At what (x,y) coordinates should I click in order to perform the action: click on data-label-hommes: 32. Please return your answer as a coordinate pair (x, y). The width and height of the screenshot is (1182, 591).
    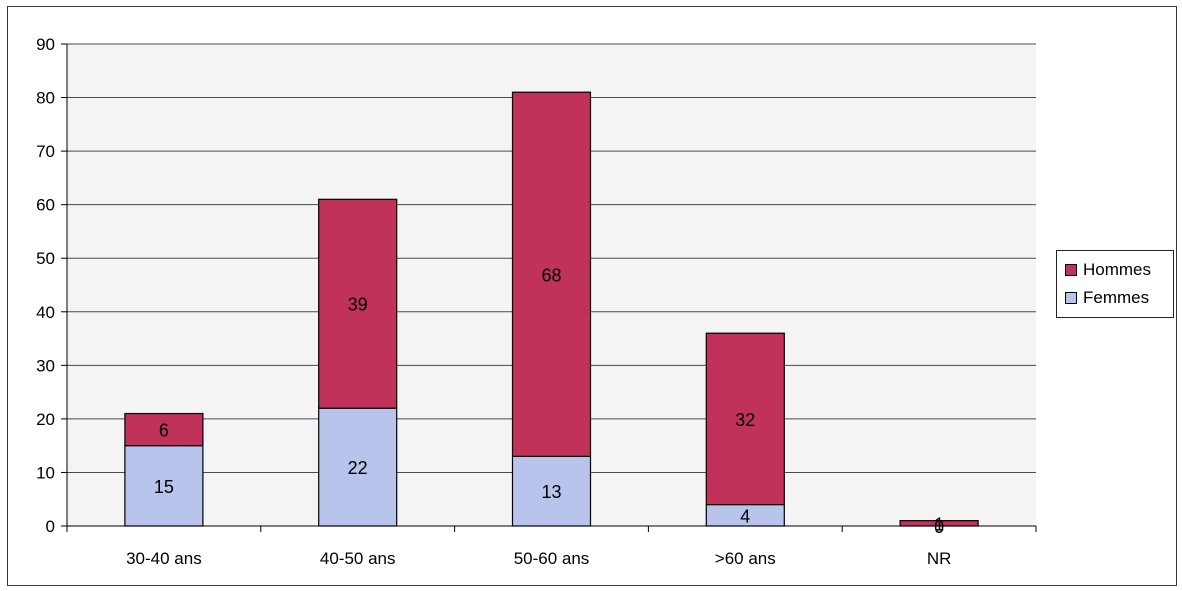
    Looking at the image, I should click on (745, 420).